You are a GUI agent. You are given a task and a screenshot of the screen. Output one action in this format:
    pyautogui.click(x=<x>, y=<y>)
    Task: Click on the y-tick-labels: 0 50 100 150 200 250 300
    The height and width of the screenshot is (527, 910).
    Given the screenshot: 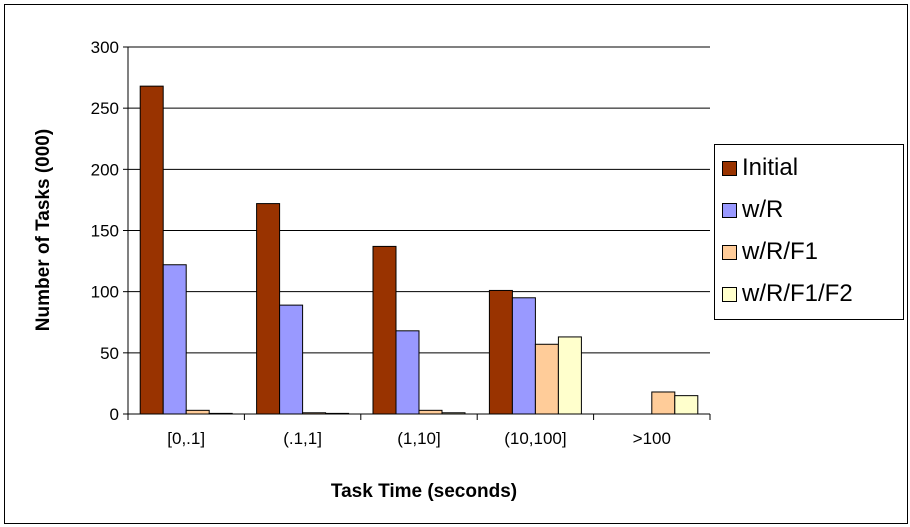 What is the action you would take?
    pyautogui.click(x=105, y=231)
    